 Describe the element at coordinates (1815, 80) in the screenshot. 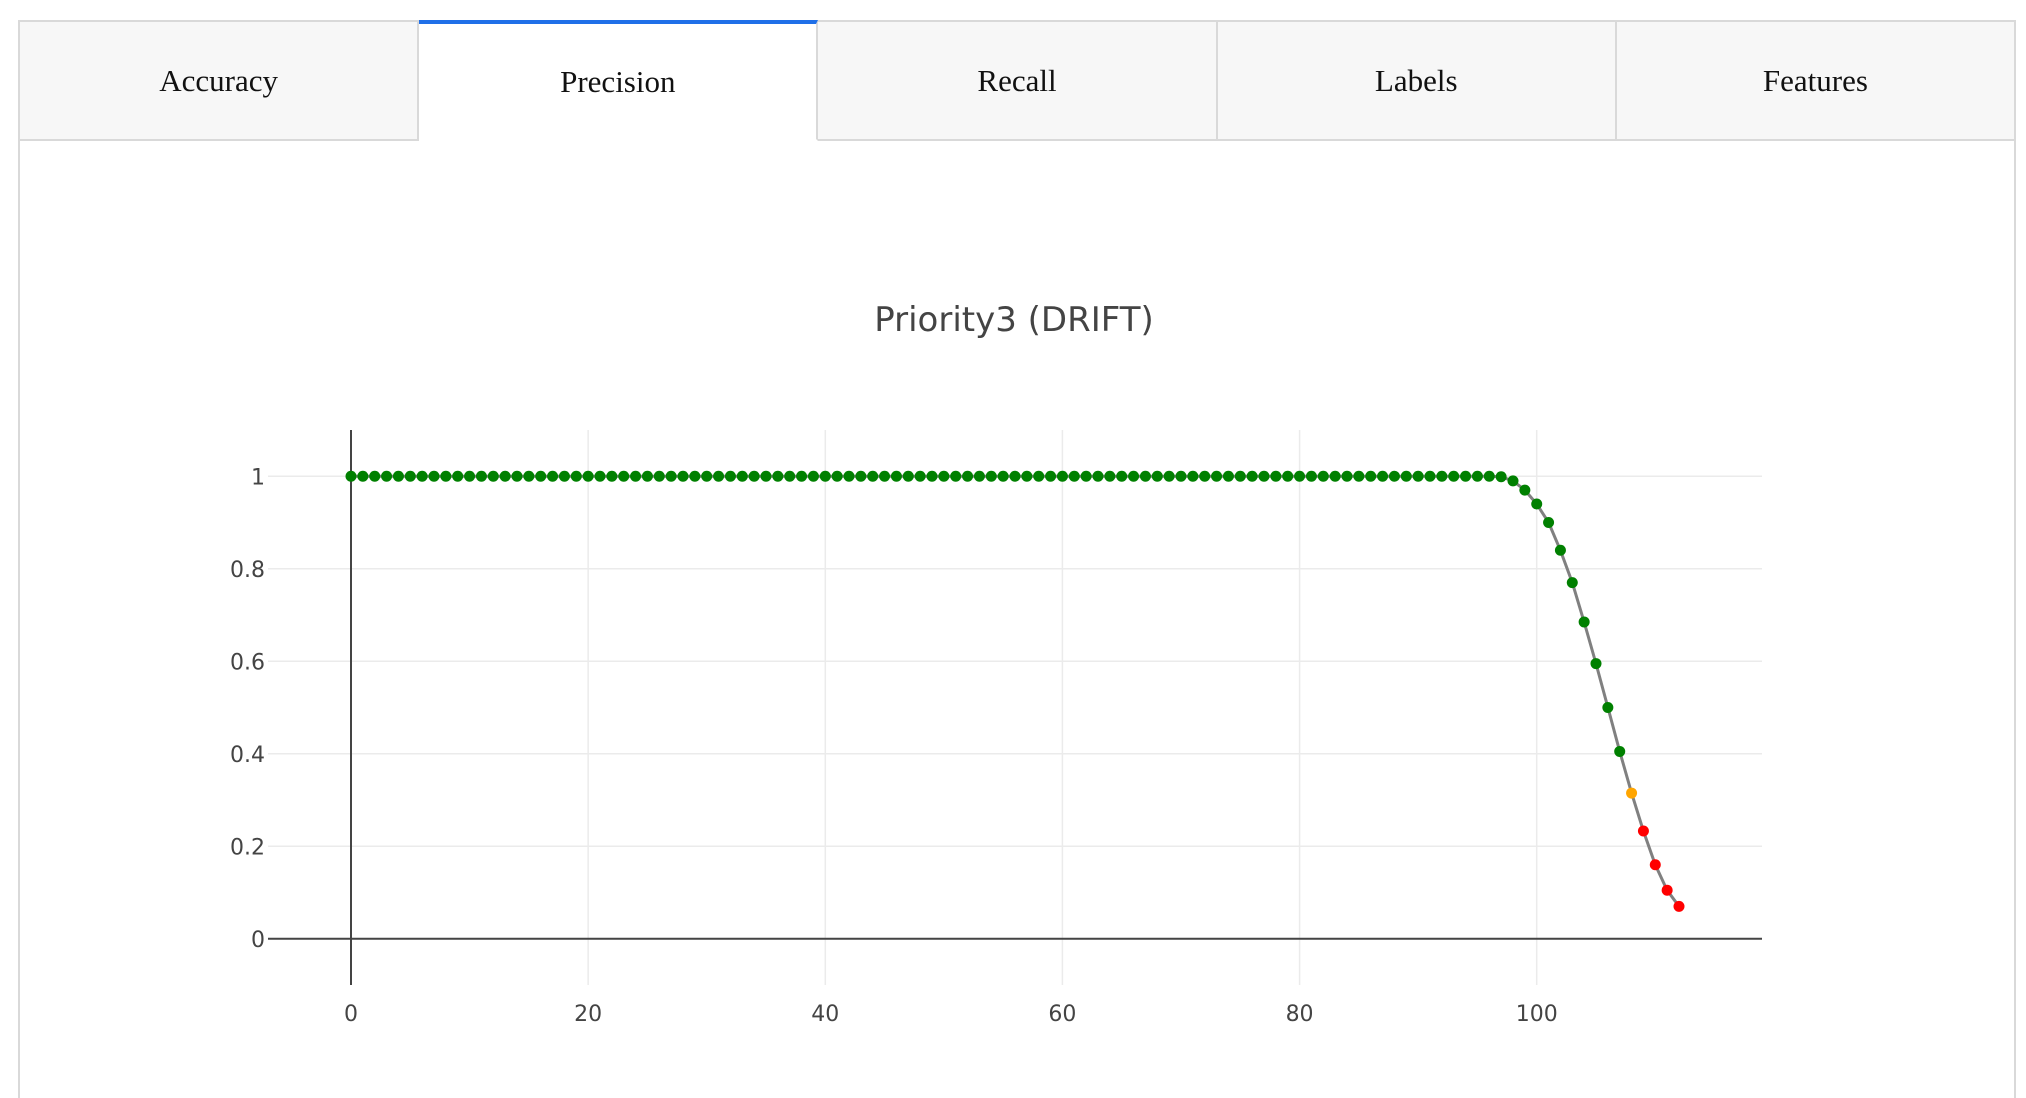

I see `tab-features: Features` at that location.